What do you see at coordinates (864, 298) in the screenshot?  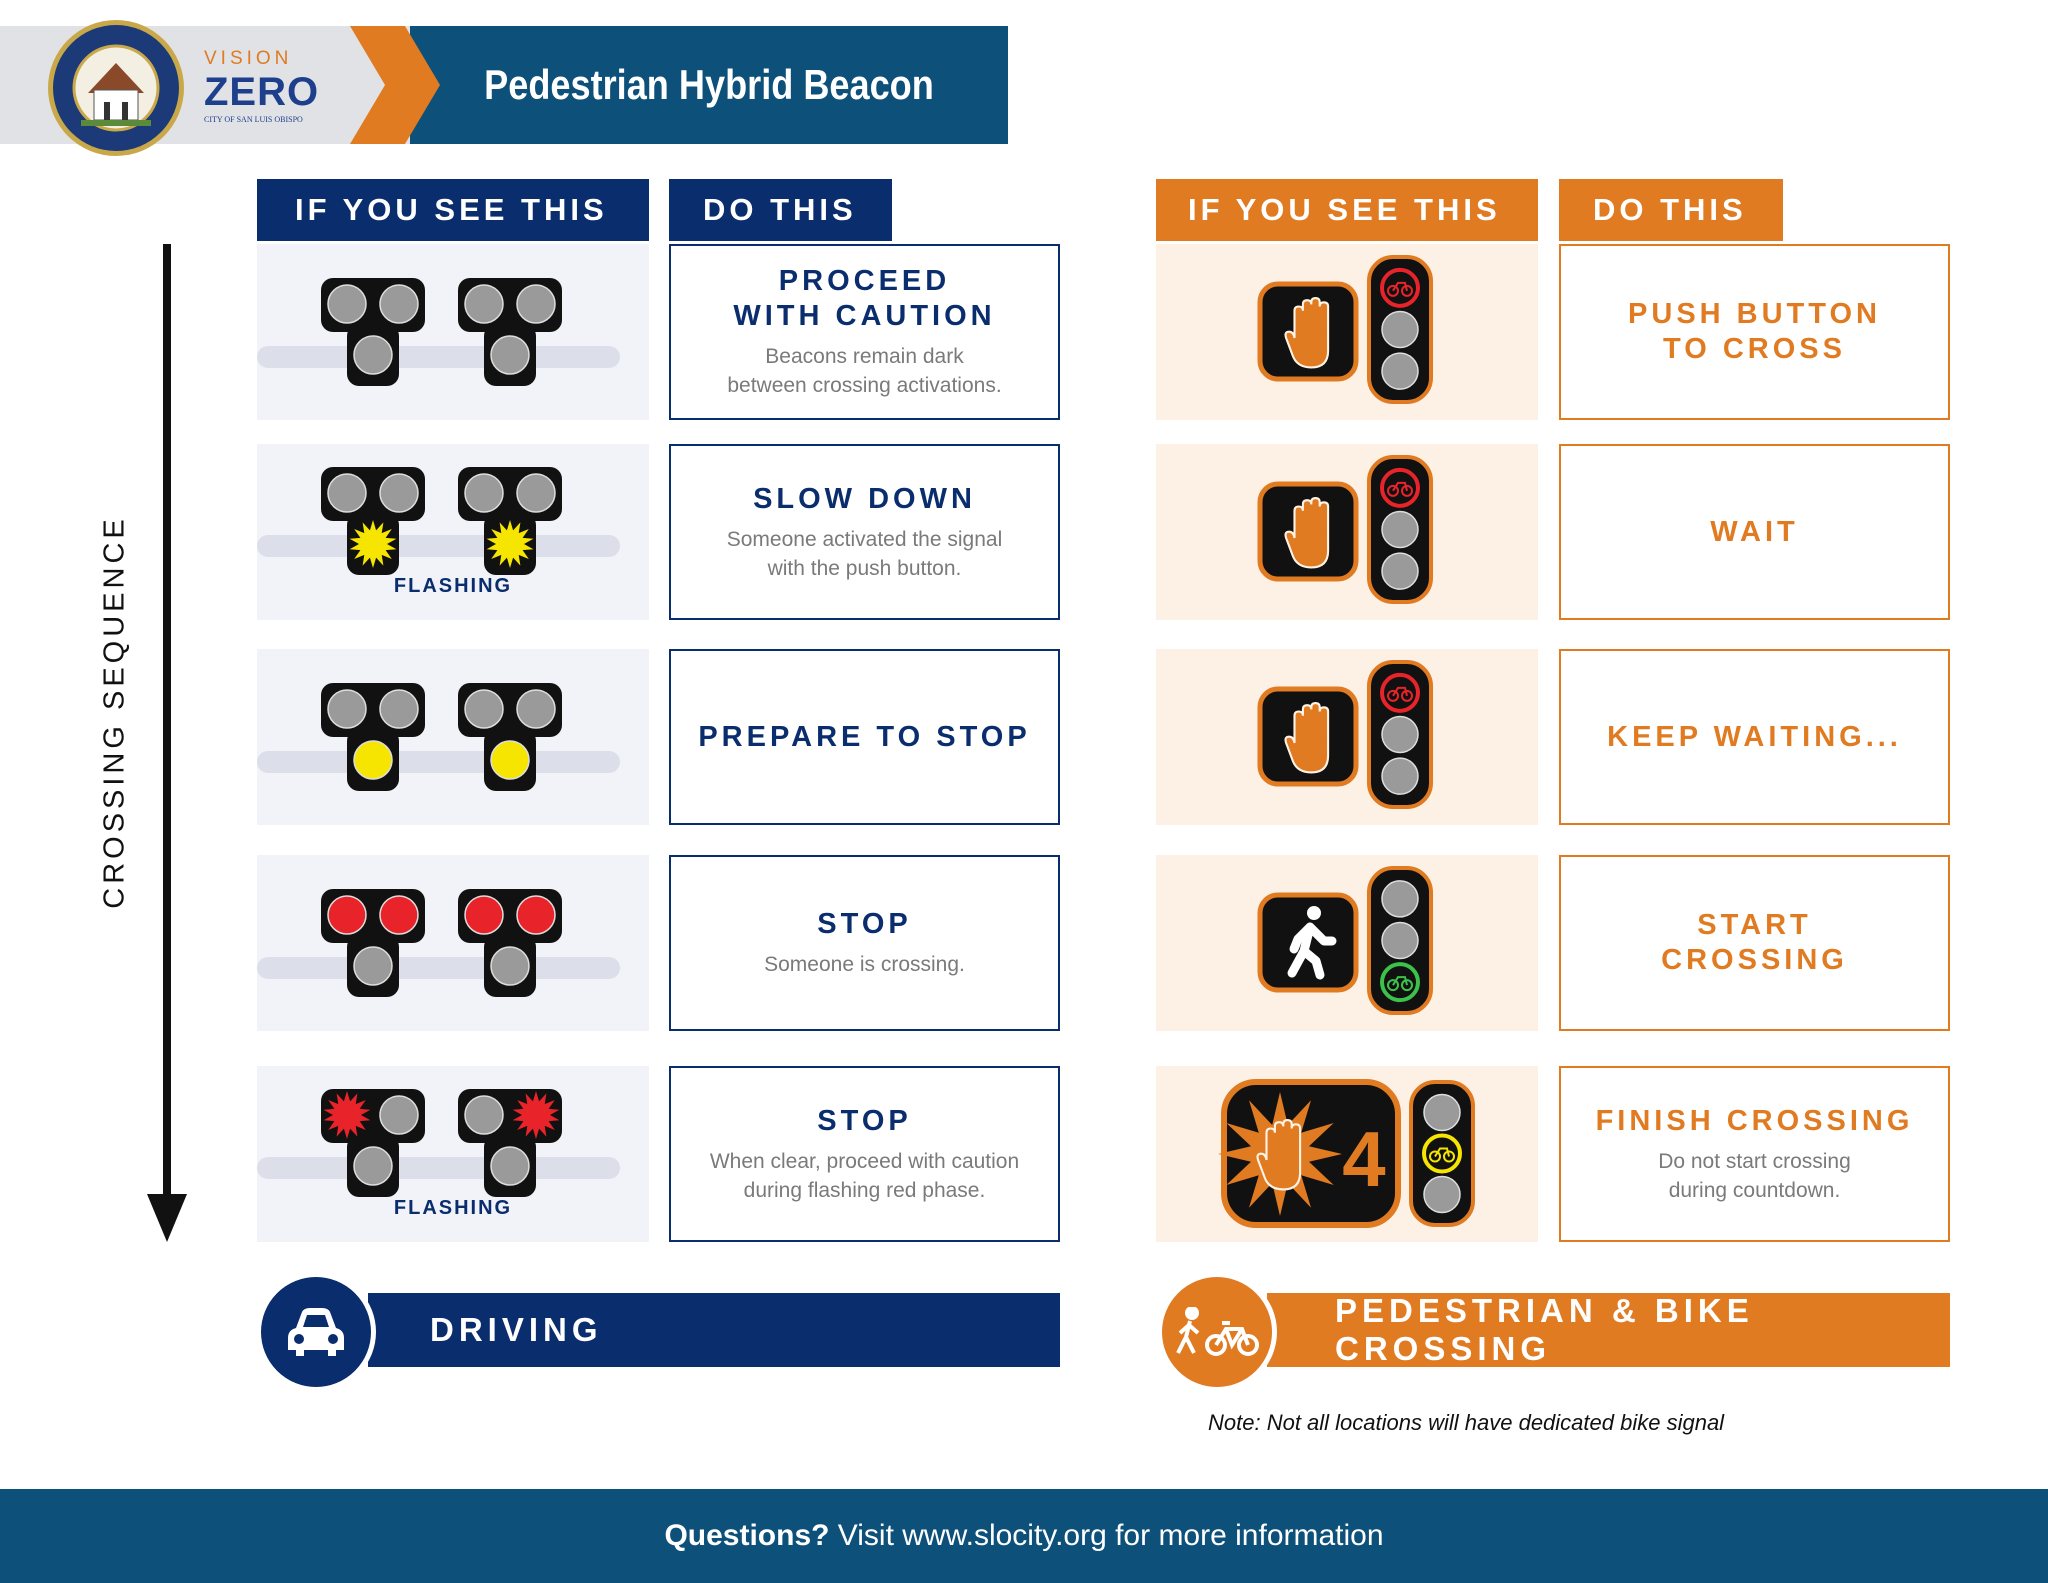 I see `instruction-title: PROCEED WITH CAUTION` at bounding box center [864, 298].